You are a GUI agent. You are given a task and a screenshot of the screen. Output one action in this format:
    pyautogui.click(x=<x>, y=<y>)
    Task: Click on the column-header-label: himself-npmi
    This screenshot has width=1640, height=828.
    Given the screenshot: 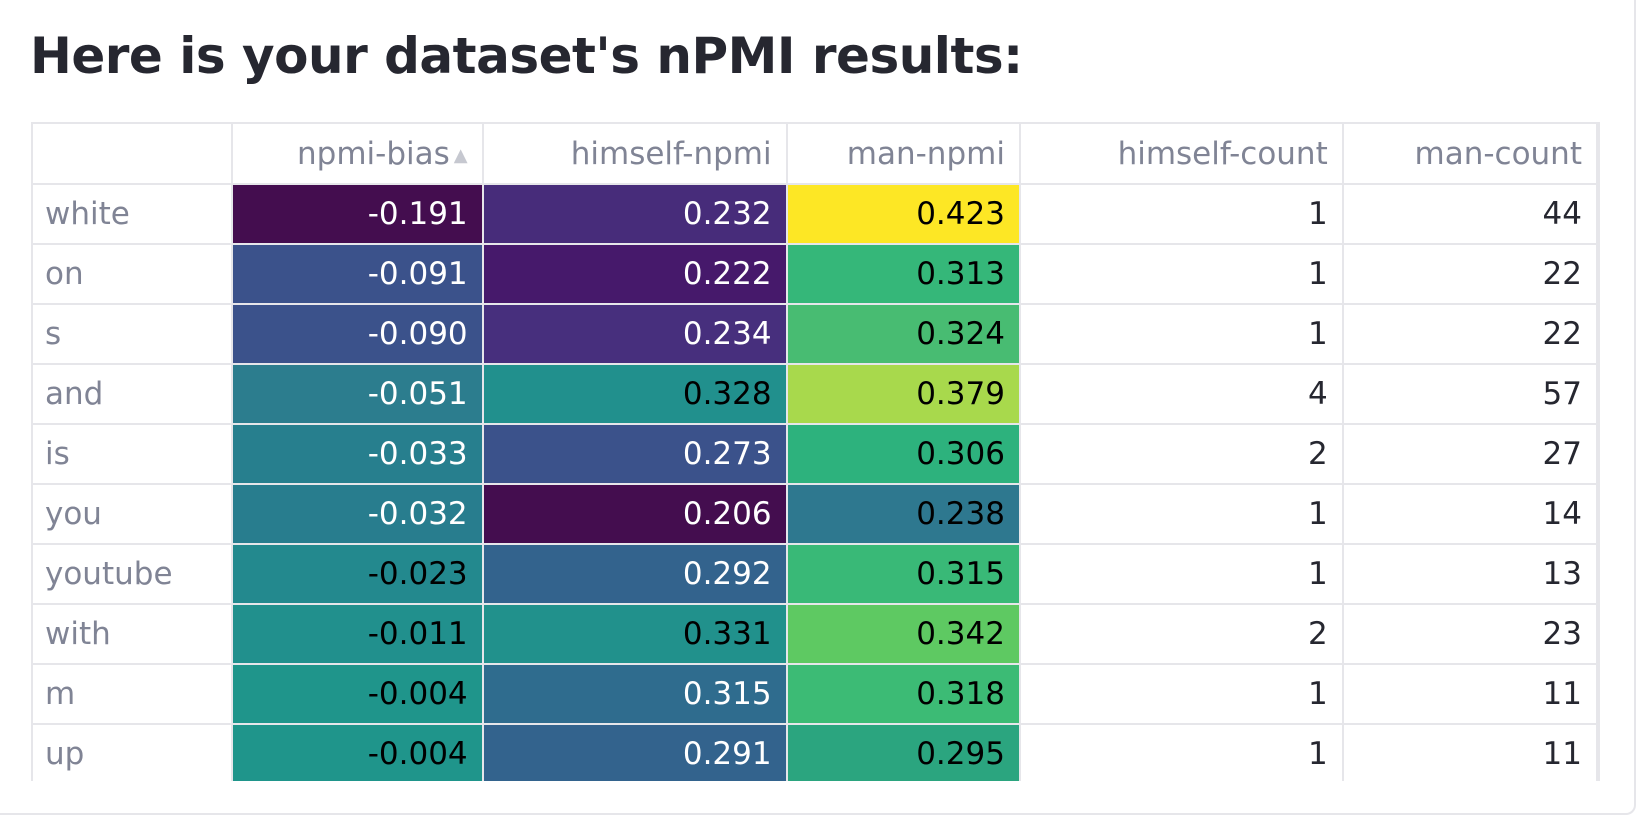 What is the action you would take?
    pyautogui.click(x=671, y=153)
    